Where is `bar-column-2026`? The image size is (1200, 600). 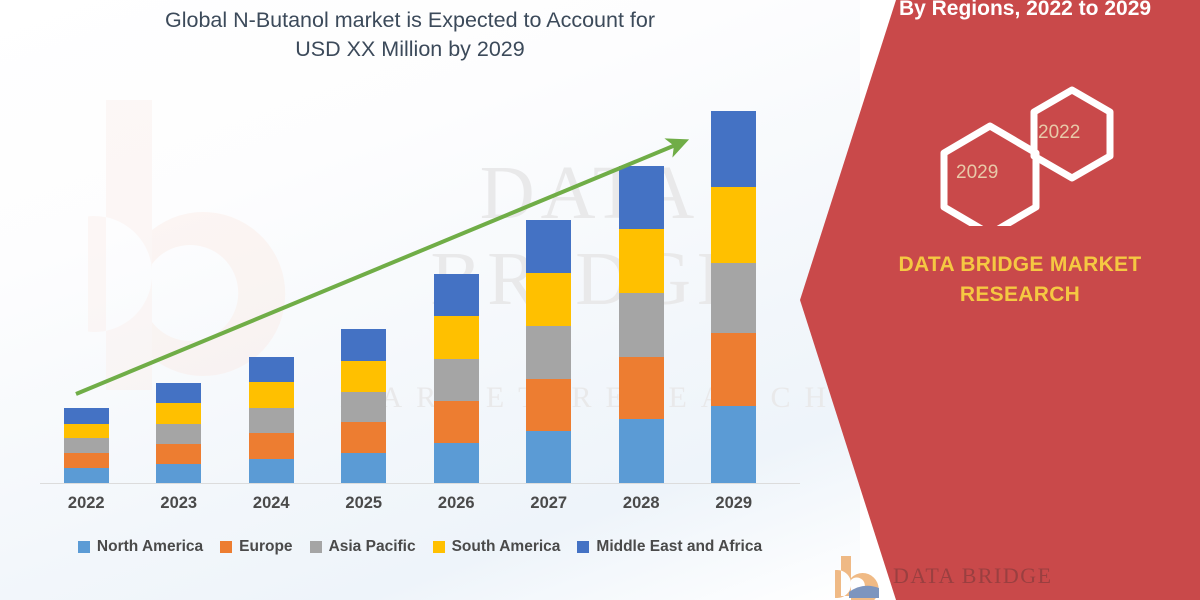
bar-column-2026 is located at coordinates (456, 297).